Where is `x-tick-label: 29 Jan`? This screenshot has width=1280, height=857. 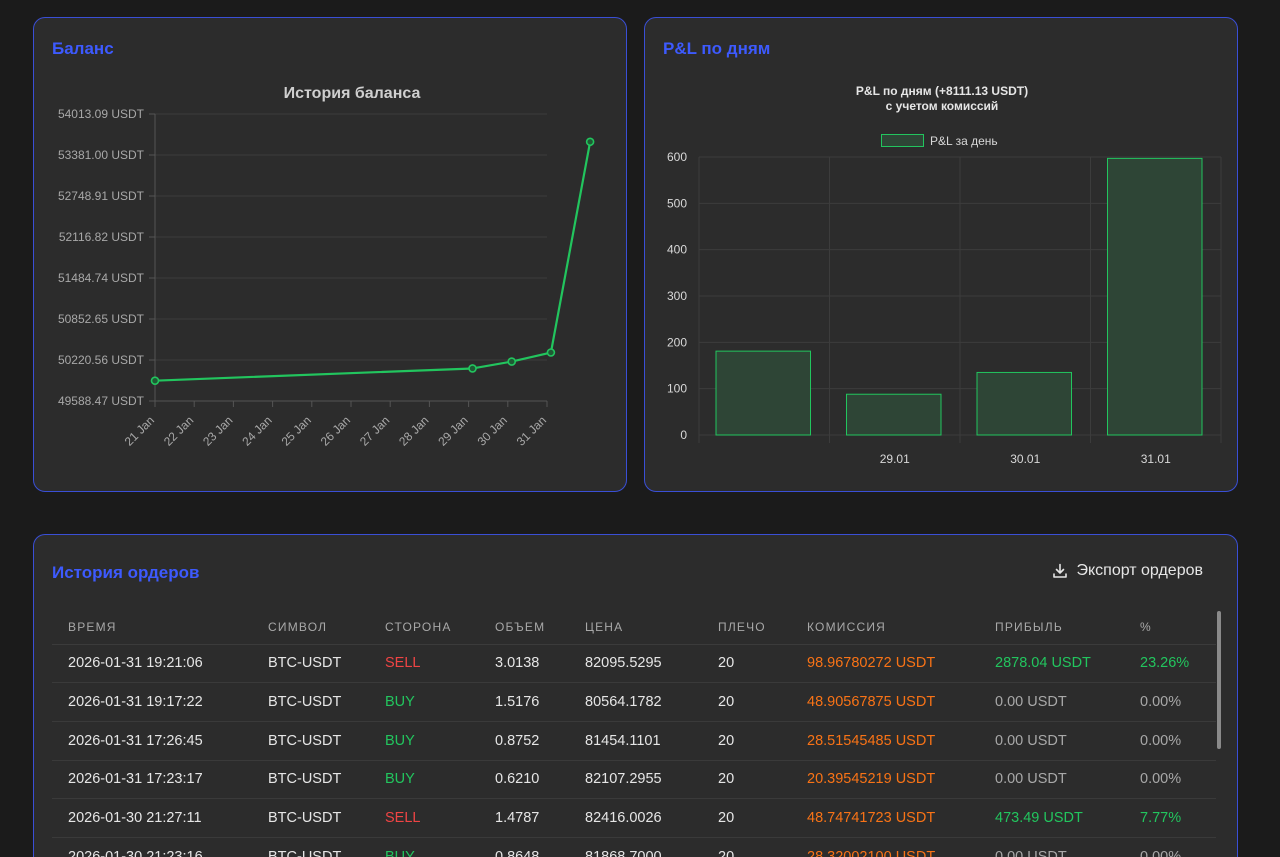
x-tick-label: 29 Jan is located at coordinates (452, 430).